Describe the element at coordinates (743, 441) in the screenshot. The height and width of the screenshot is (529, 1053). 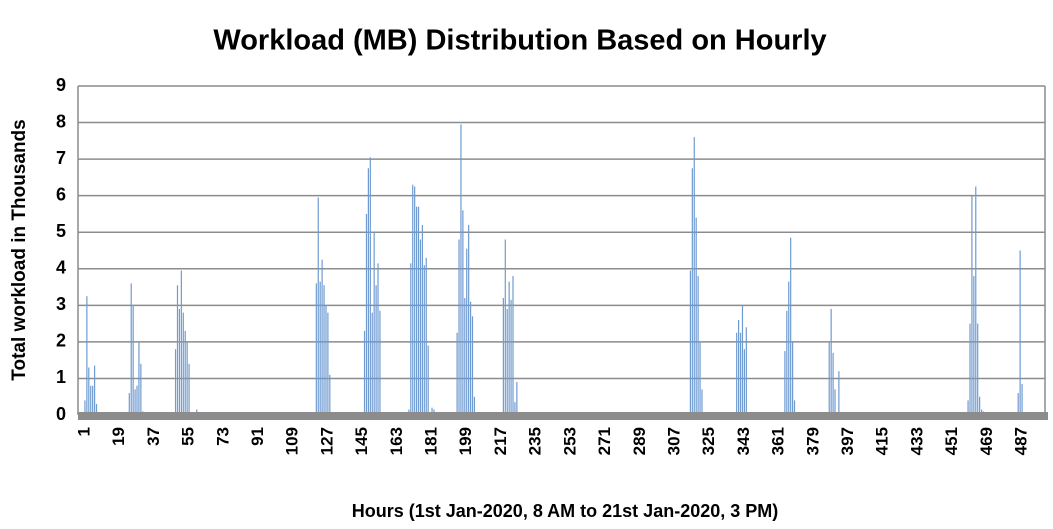
I see `x-tick-label: 343` at that location.